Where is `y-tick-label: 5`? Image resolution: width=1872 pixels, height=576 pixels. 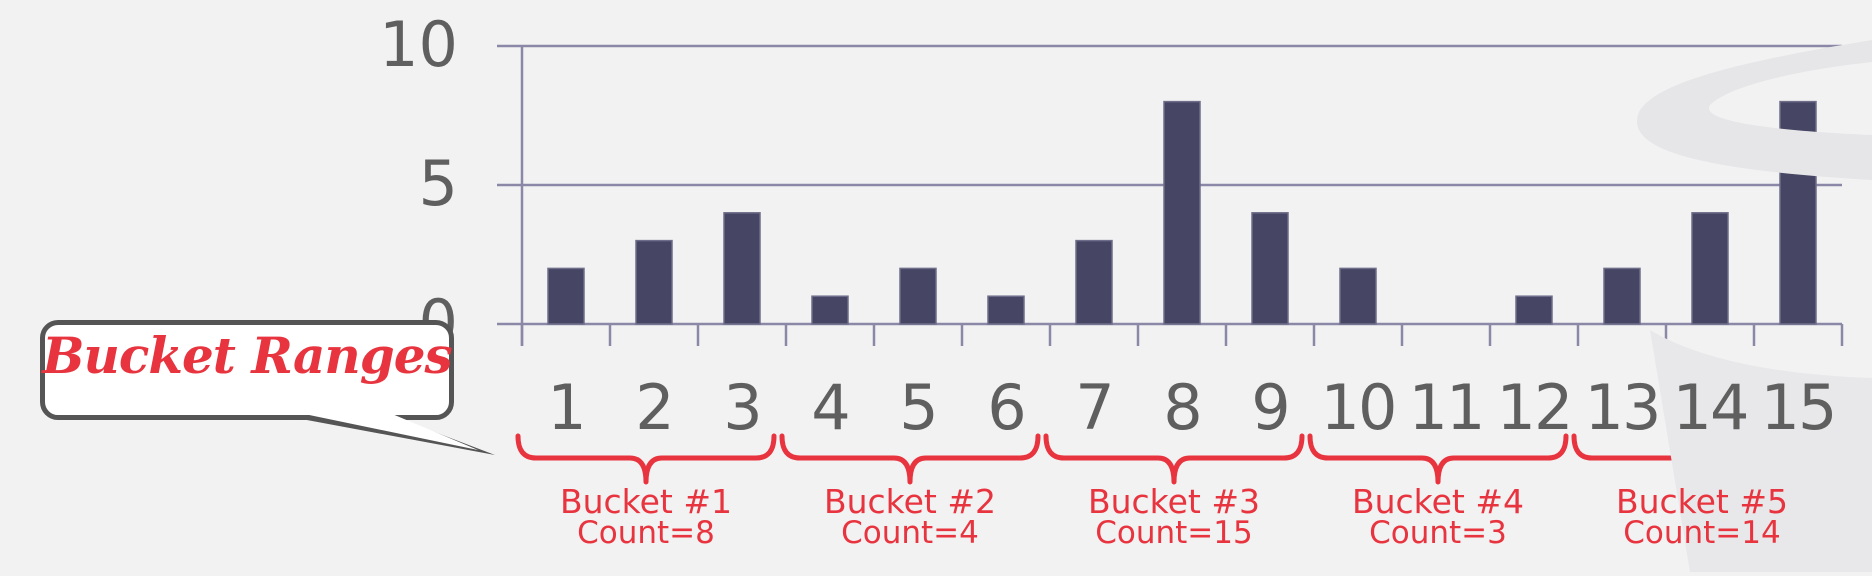
y-tick-label: 5 is located at coordinates (438, 183).